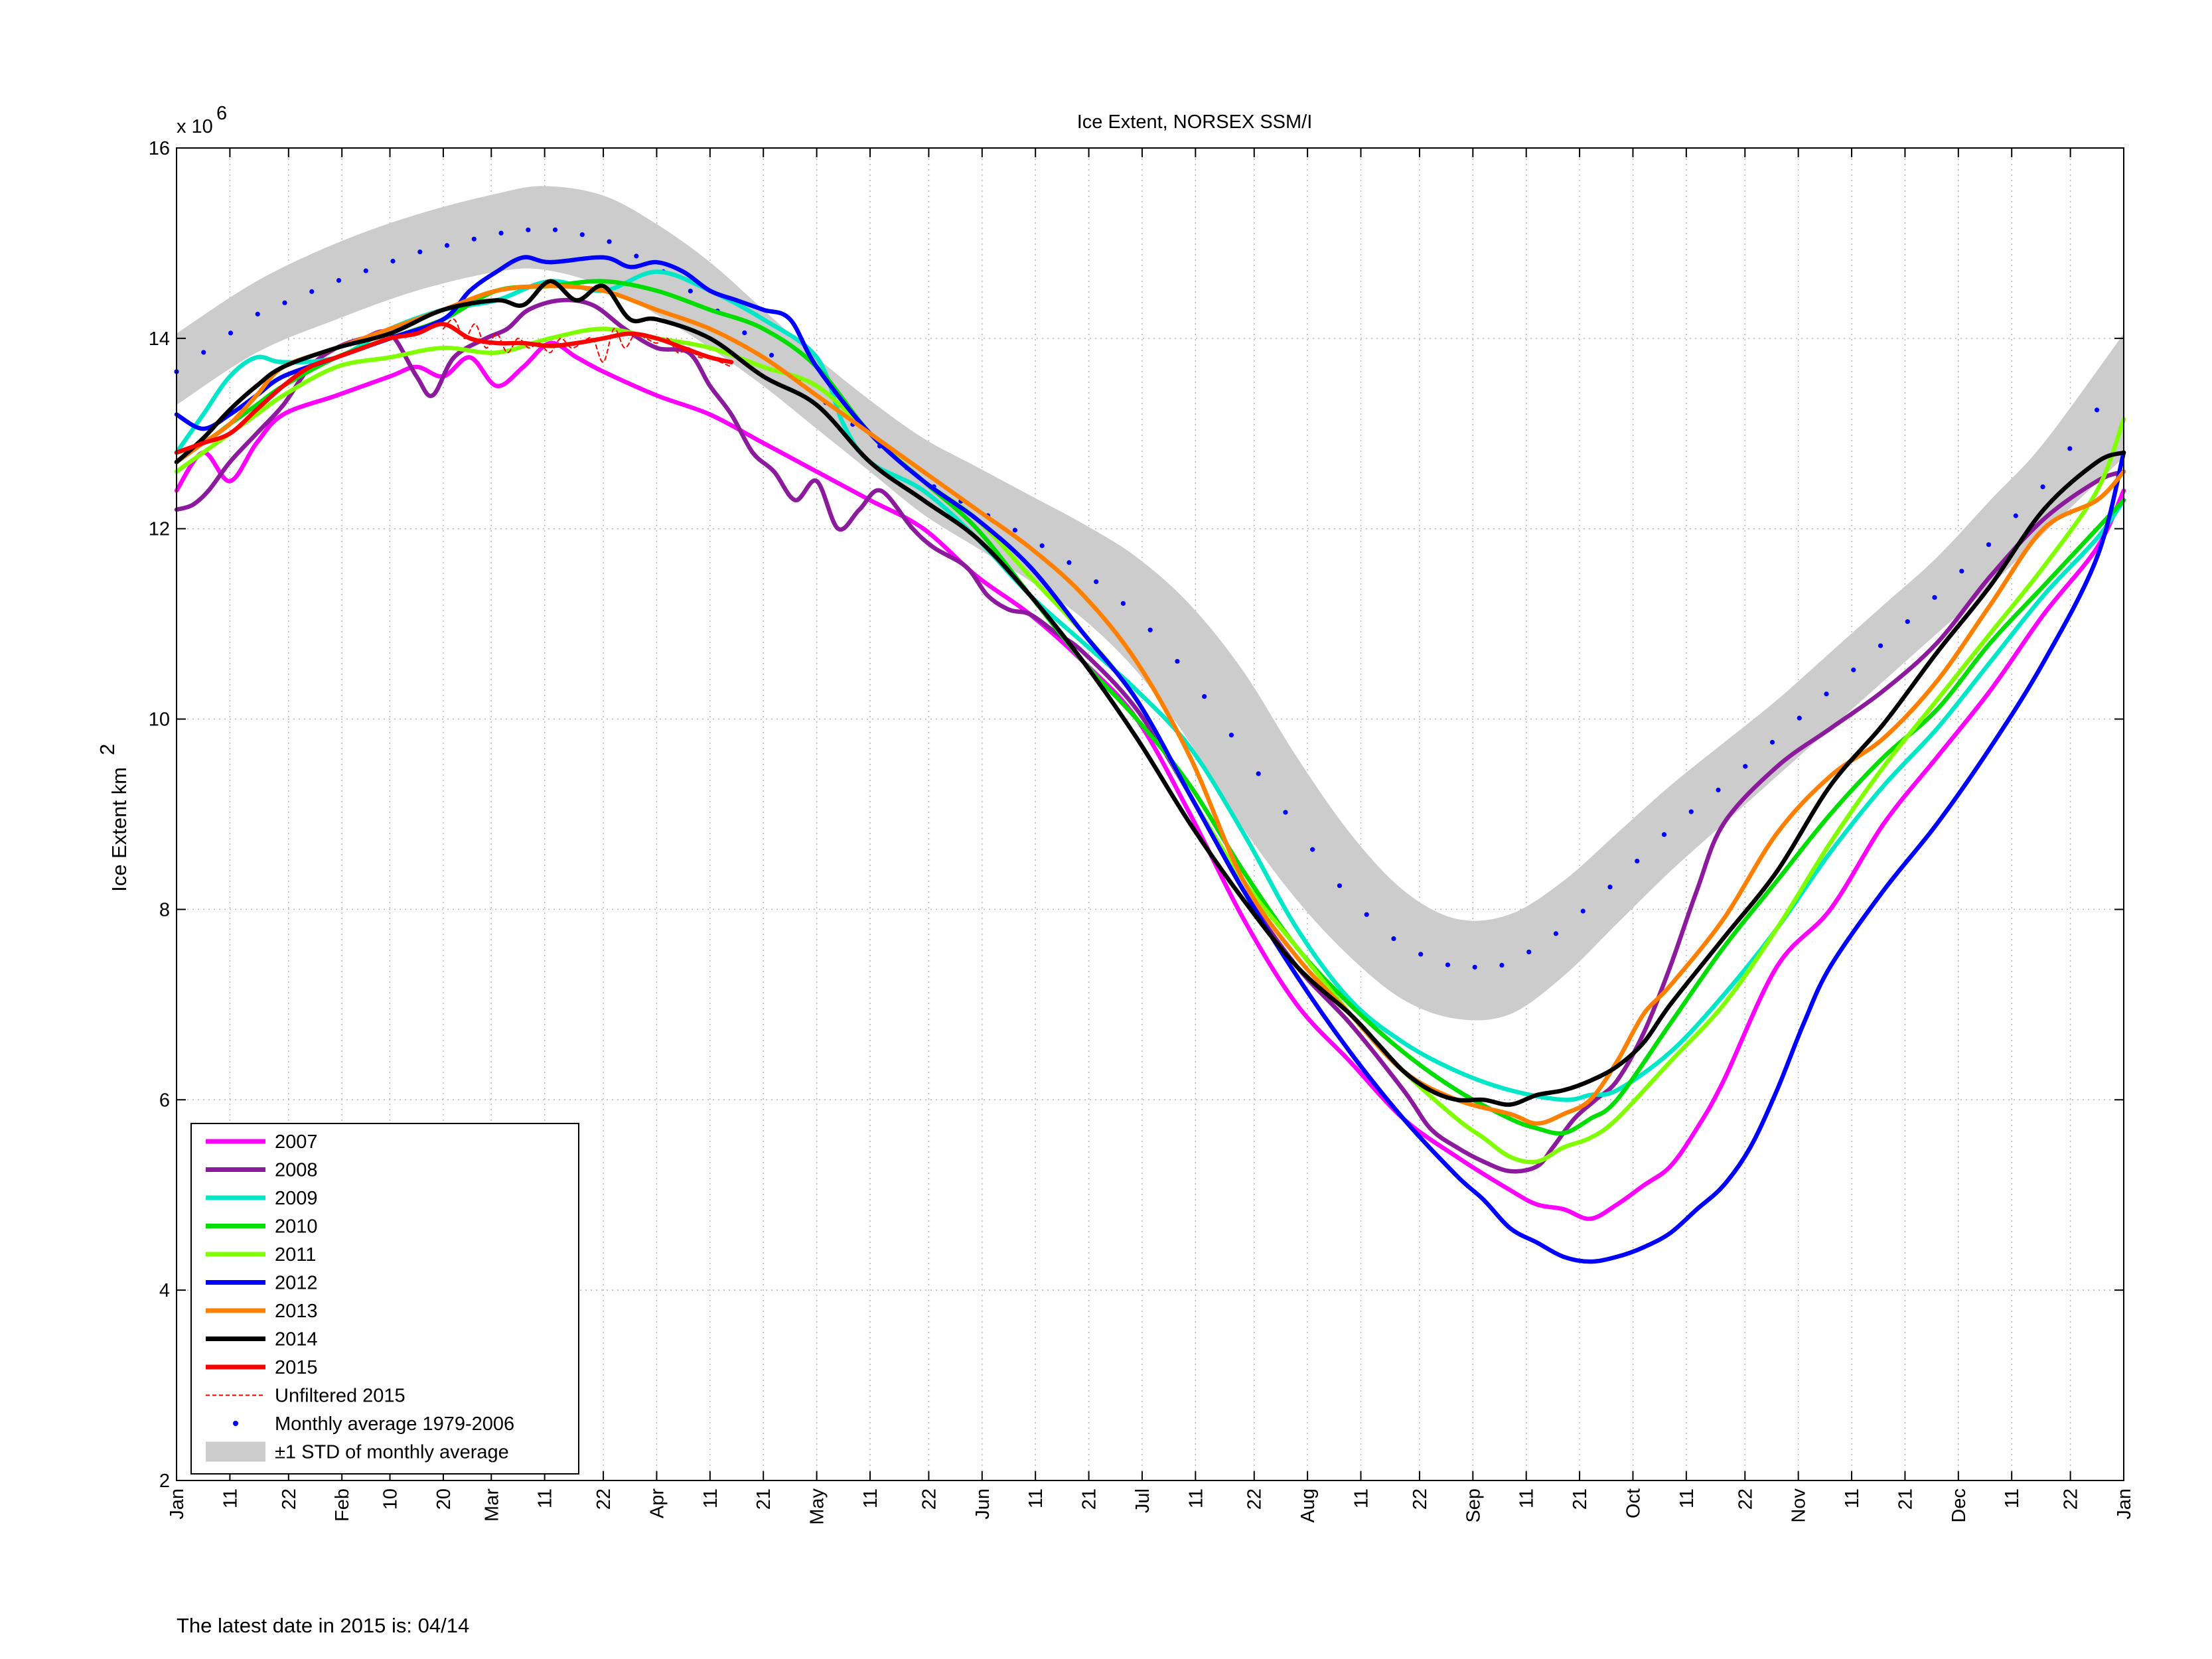  Describe the element at coordinates (296, 1142) in the screenshot. I see `legend-label: 2007` at that location.